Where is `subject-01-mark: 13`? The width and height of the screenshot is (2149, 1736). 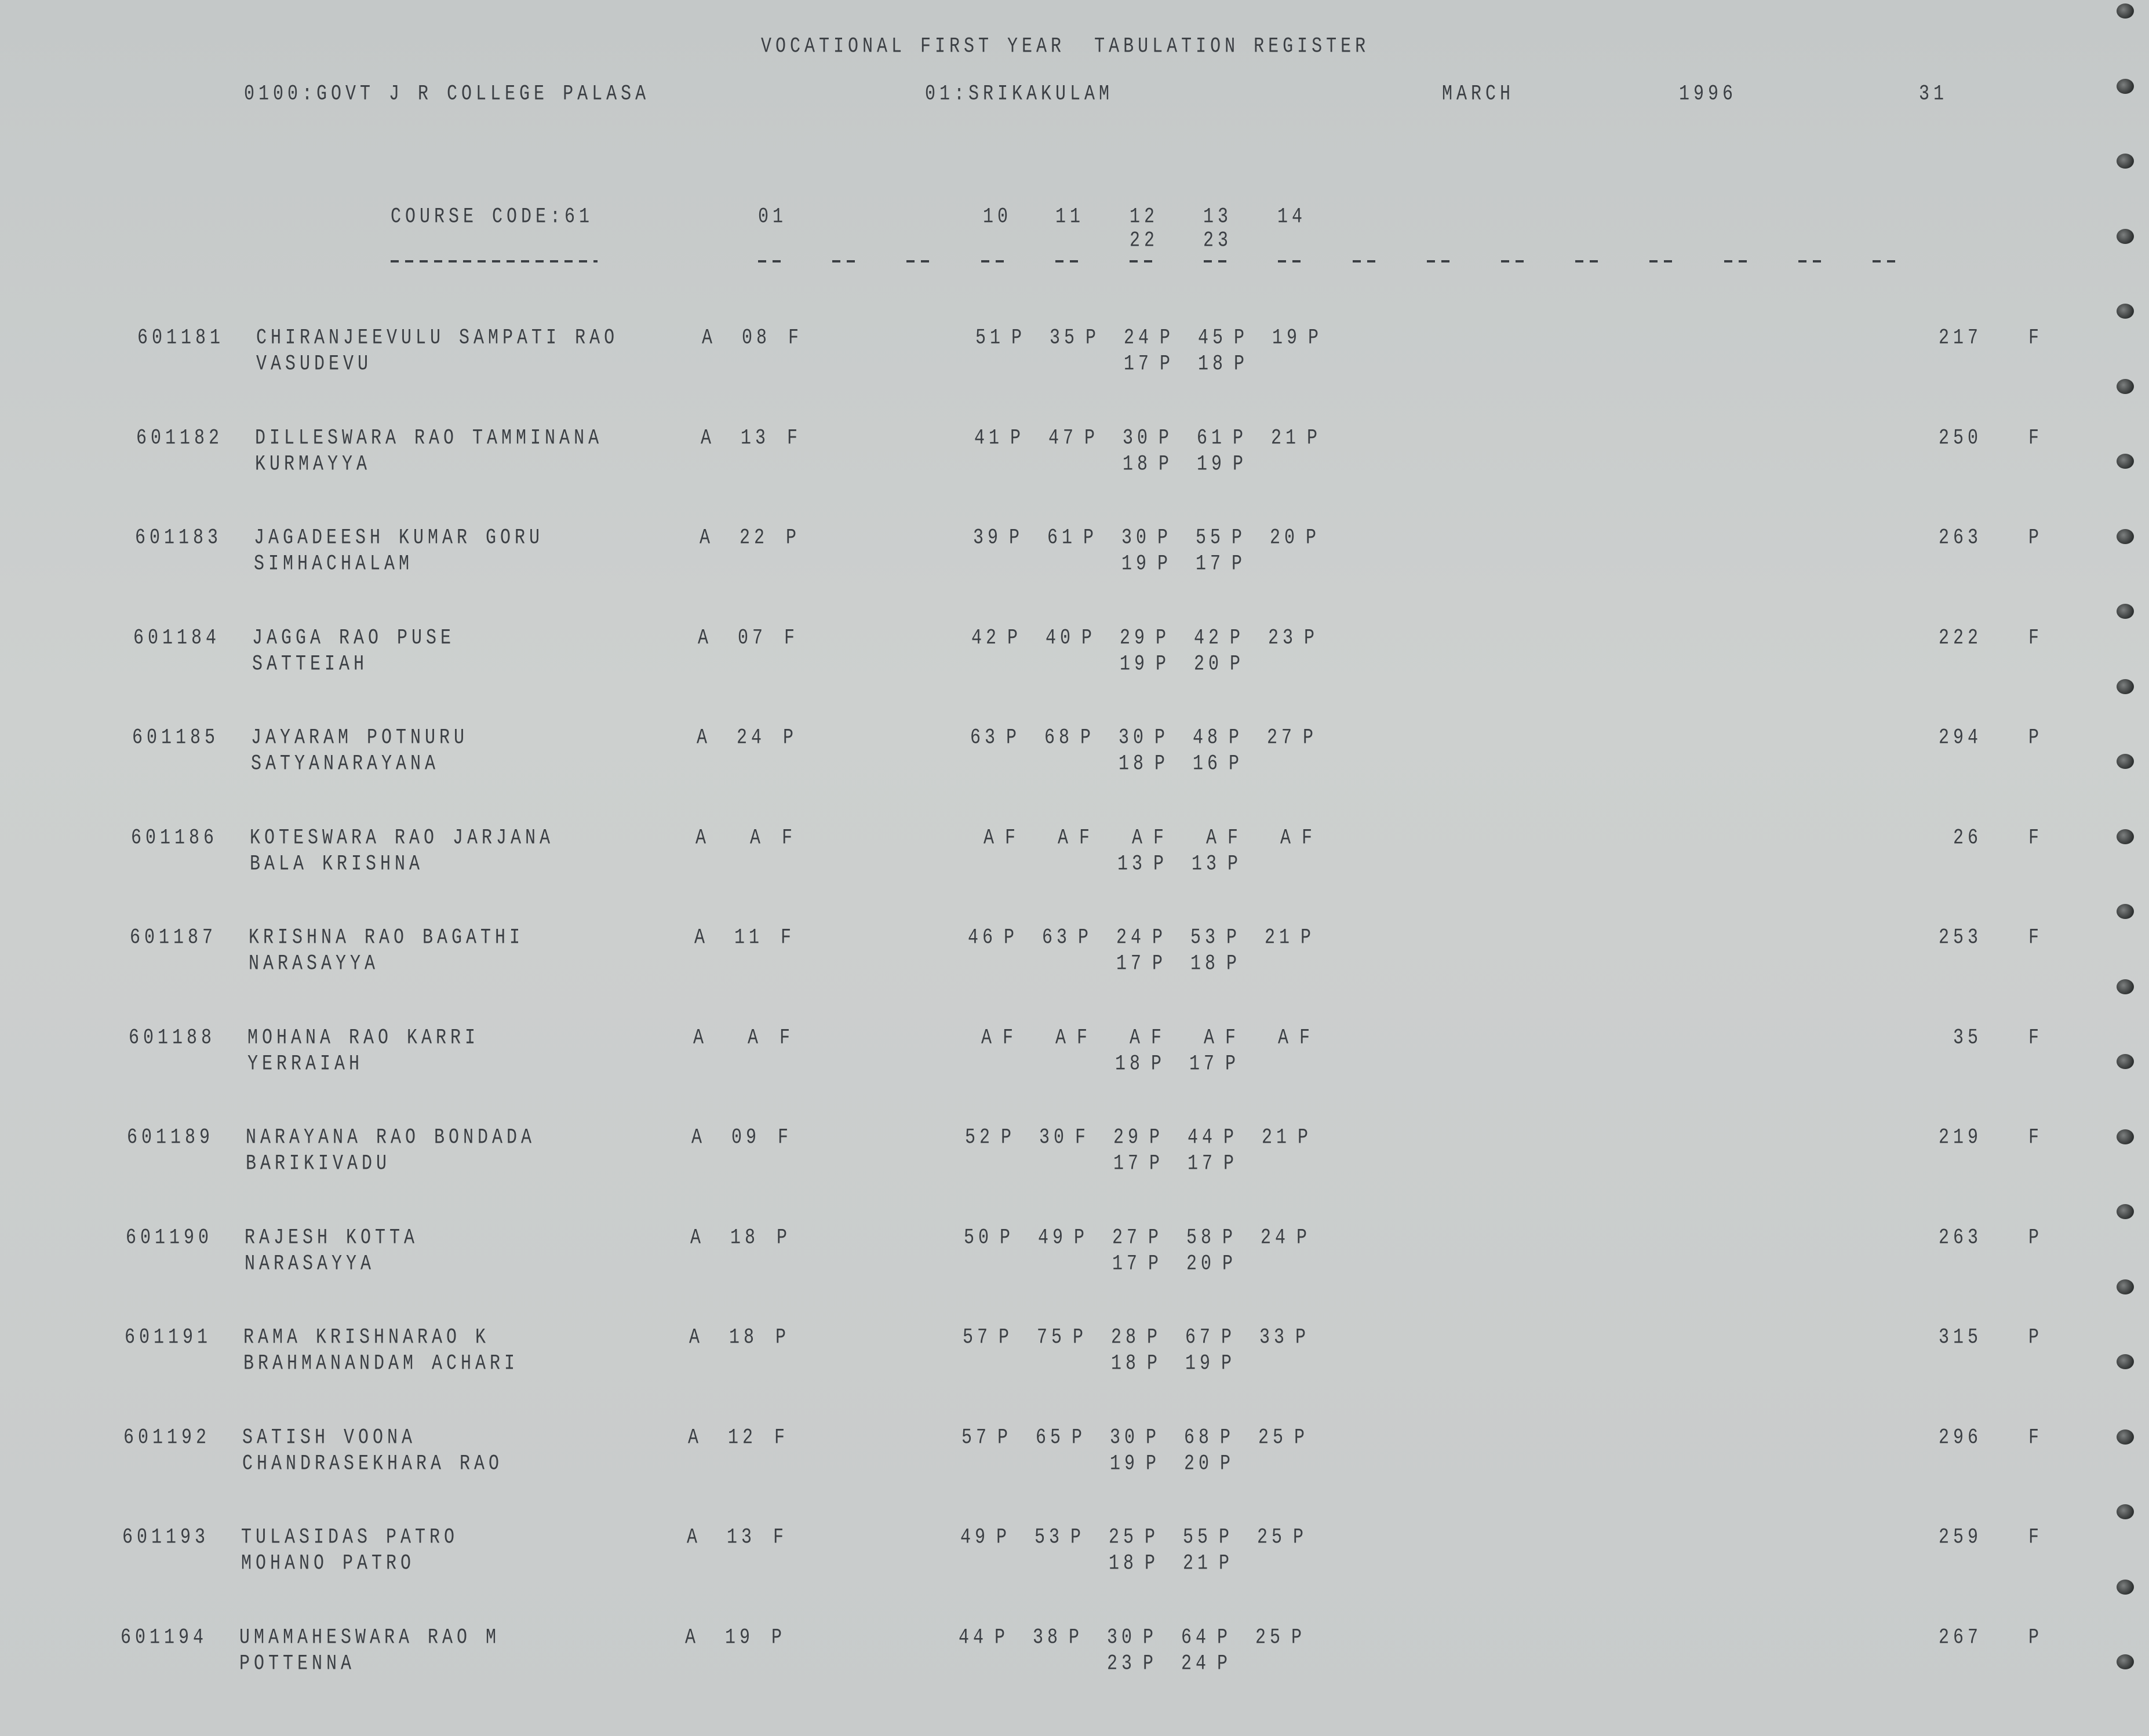
subject-01-mark: 13 is located at coordinates (741, 1537).